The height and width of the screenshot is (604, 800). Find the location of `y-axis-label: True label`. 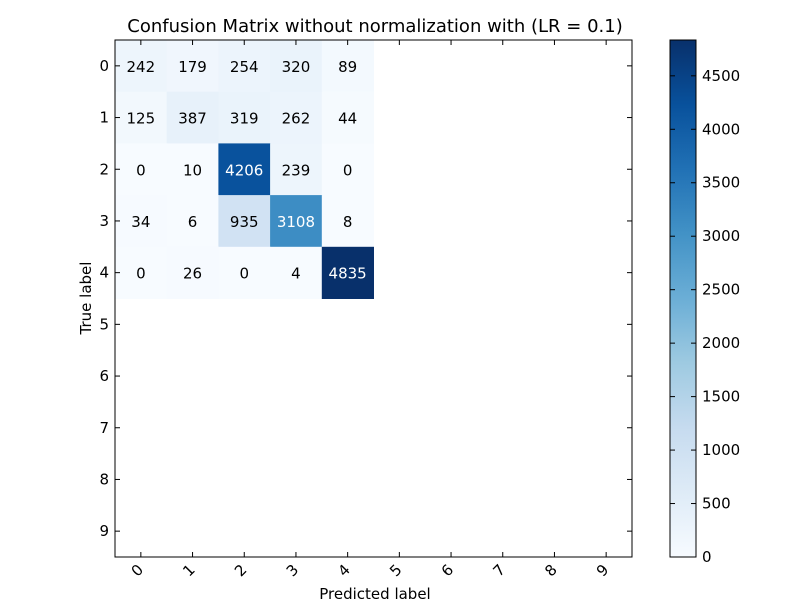

y-axis-label: True label is located at coordinates (86, 299).